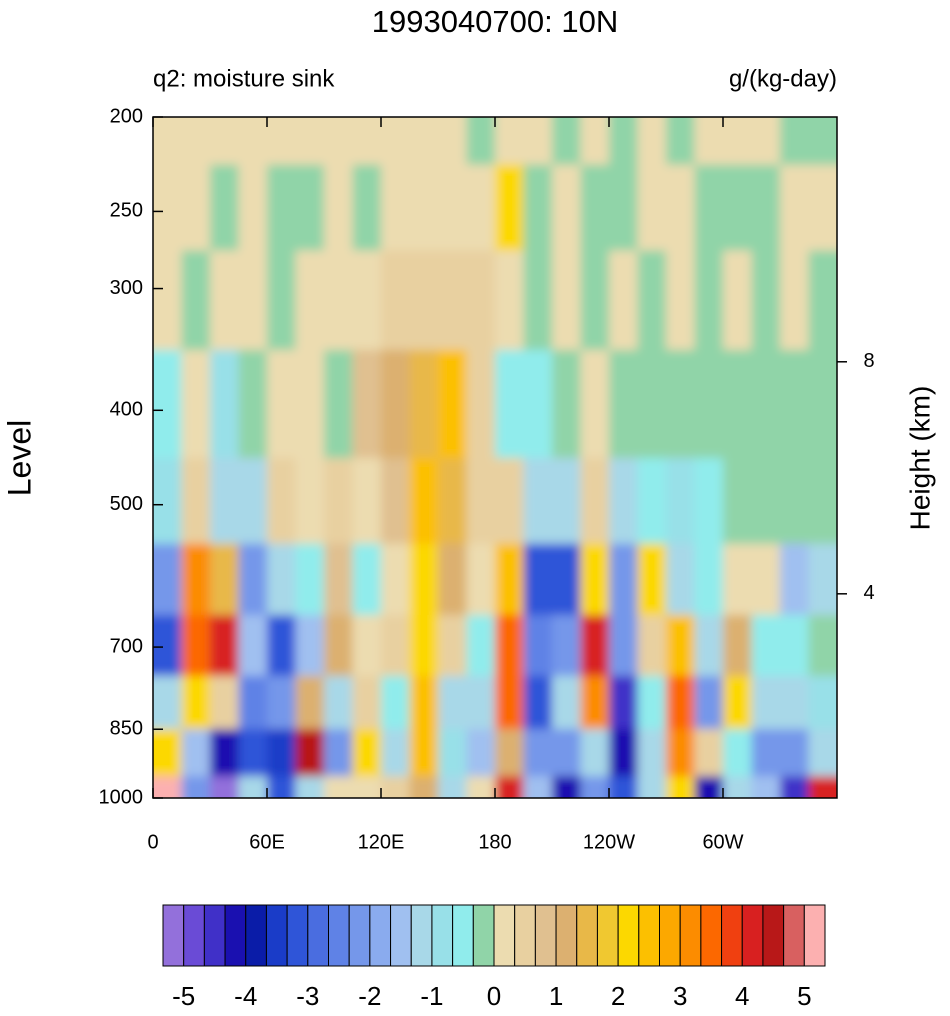  What do you see at coordinates (722, 842) in the screenshot?
I see `x-tick-label: 60W` at bounding box center [722, 842].